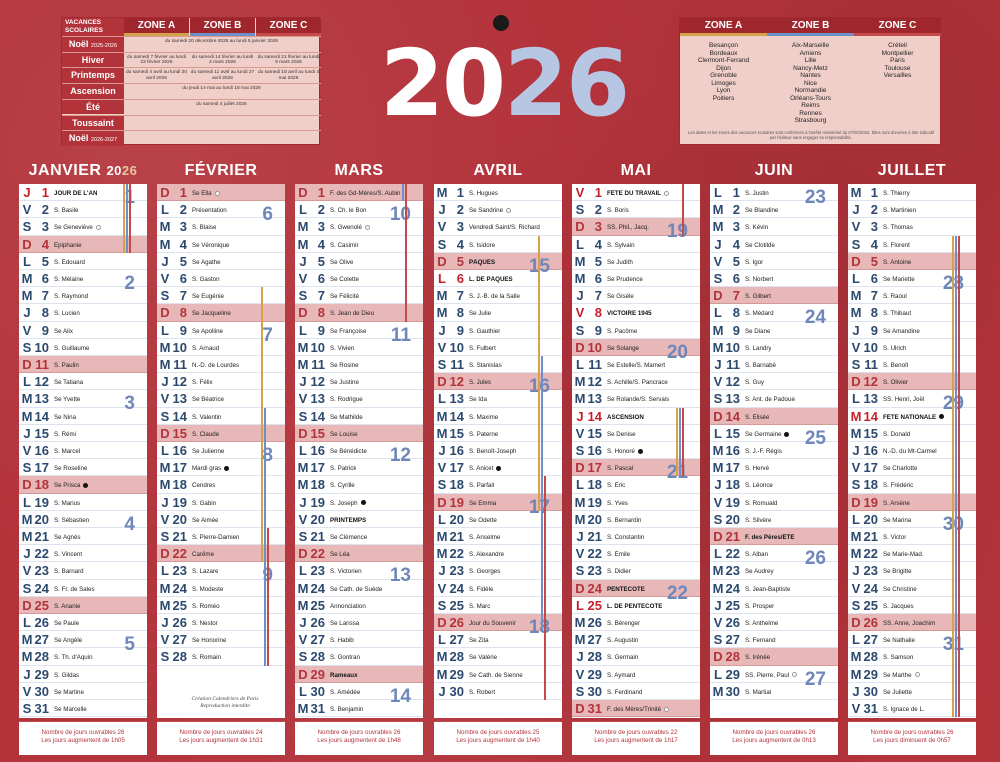  Describe the element at coordinates (912, 485) in the screenshot. I see `day-row: S 18 S. Frédéric` at that location.